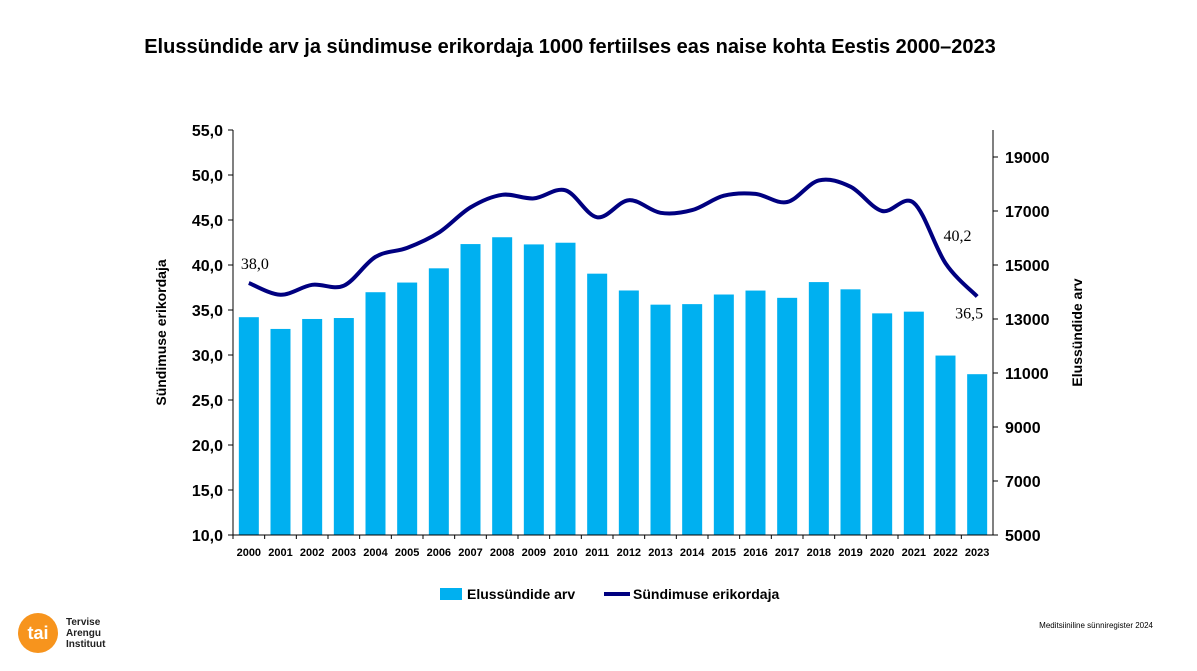 This screenshot has width=1197, height=671. What do you see at coordinates (1027, 320) in the screenshot?
I see `right-tick-label: 13000` at bounding box center [1027, 320].